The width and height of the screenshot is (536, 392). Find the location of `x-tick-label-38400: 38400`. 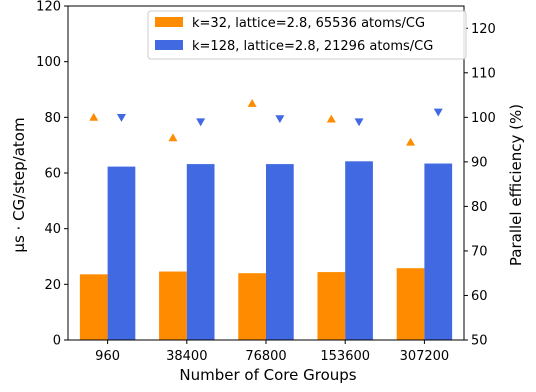

x-tick-label-38400: 38400 is located at coordinates (186, 356).